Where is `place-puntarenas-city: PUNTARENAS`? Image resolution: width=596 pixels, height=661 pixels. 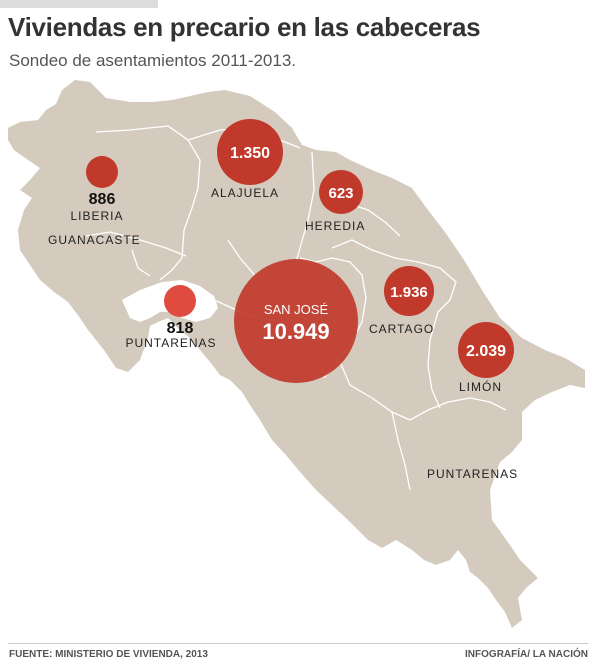 place-puntarenas-city: PUNTARENAS is located at coordinates (170, 343).